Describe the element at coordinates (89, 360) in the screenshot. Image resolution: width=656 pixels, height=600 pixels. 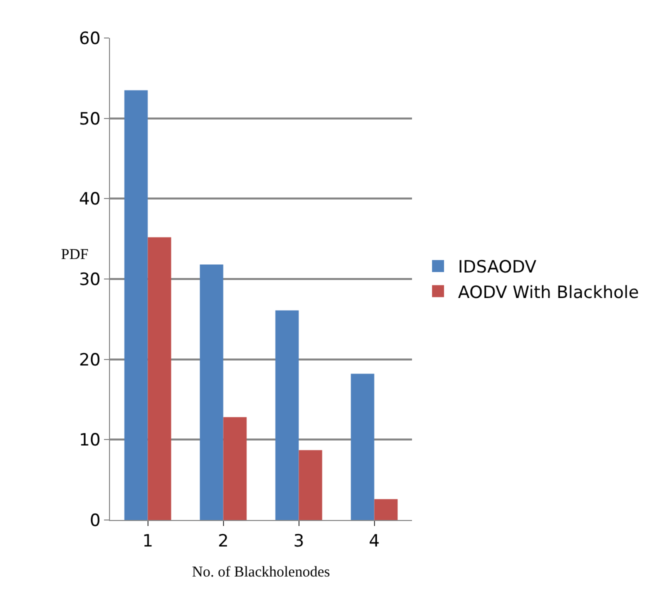
I see `y-tick-label: 20` at that location.